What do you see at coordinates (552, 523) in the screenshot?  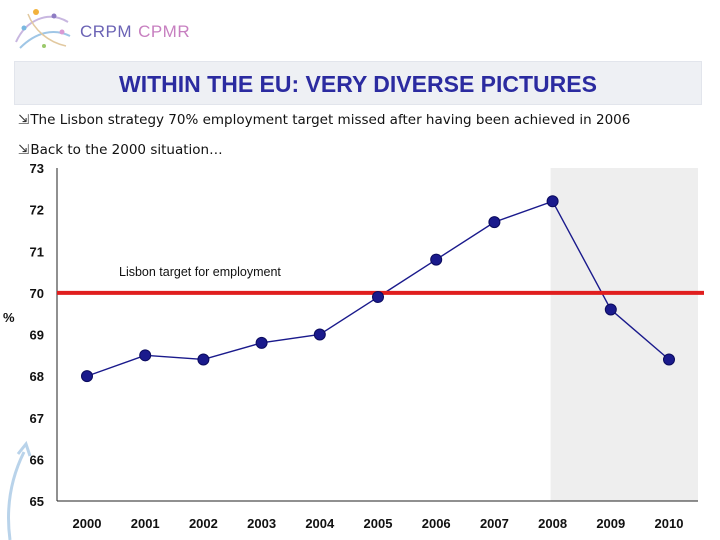 I see `x-tick-label: 2008` at bounding box center [552, 523].